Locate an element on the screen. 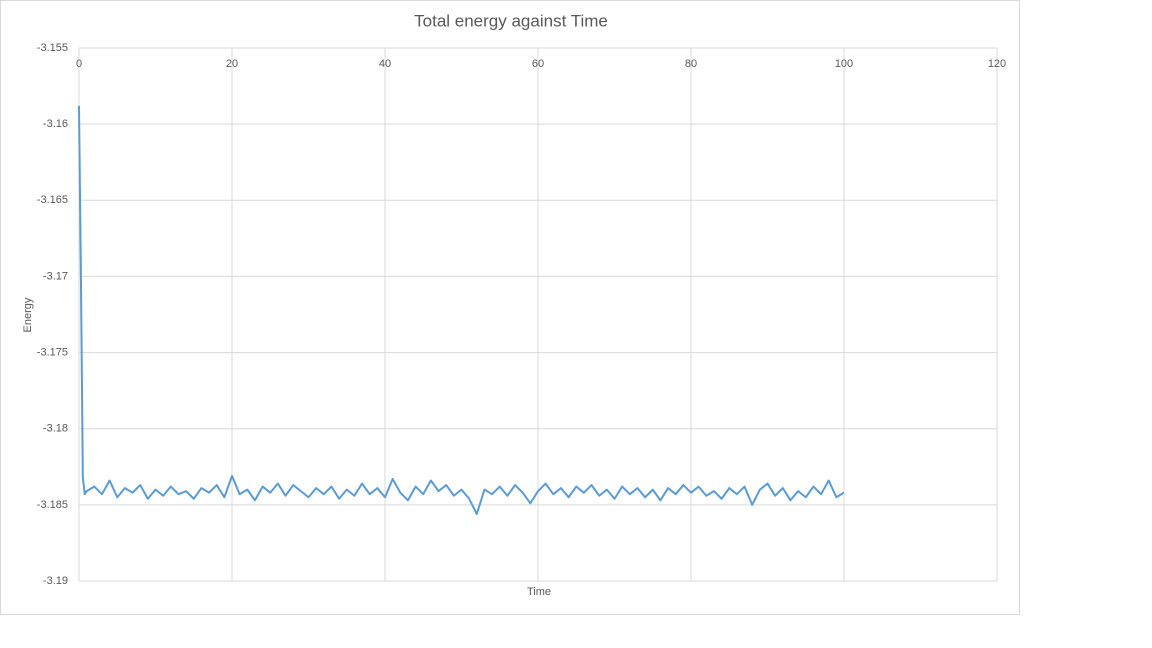 The height and width of the screenshot is (648, 1152). x-tick-label: 60 is located at coordinates (538, 64).